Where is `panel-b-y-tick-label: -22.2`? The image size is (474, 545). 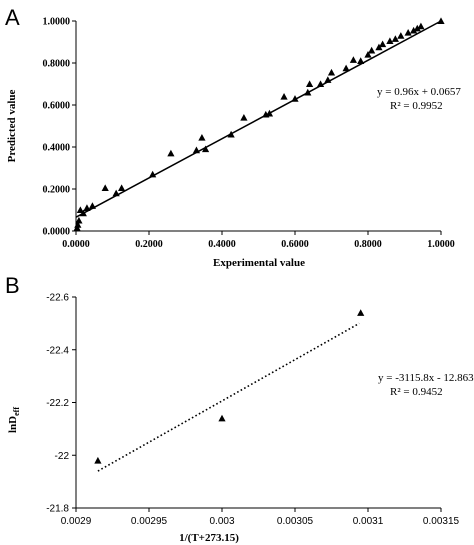 panel-b-y-tick-label: -22.2 is located at coordinates (57, 403).